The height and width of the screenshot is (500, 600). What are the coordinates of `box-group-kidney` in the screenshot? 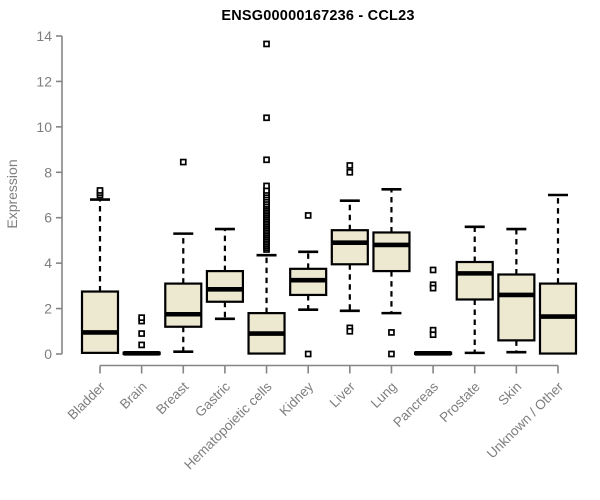 It's located at (308, 285).